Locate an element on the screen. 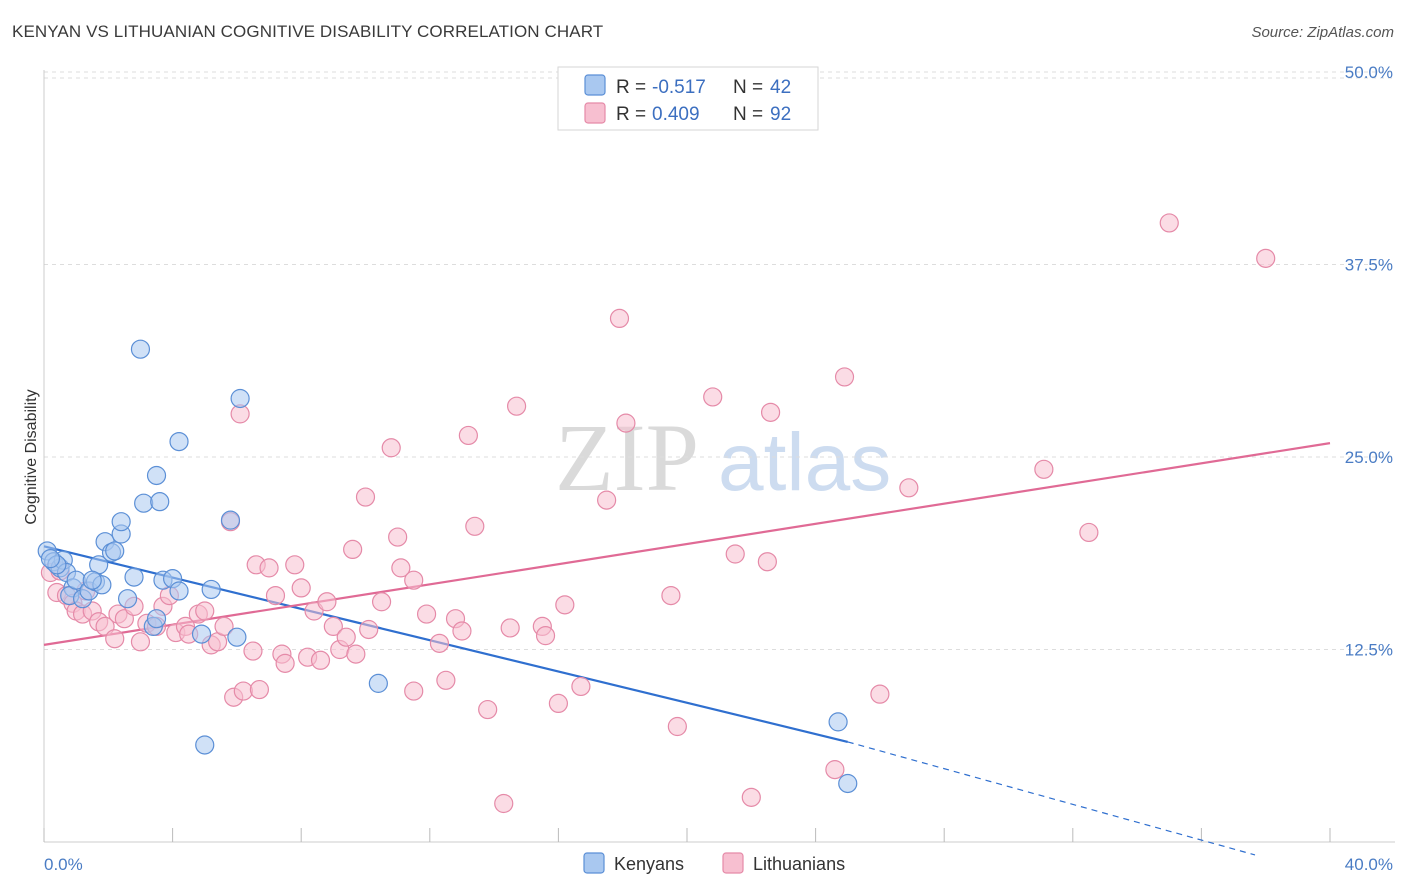  trend-line-extension-kenyans is located at coordinates (1051, 798).